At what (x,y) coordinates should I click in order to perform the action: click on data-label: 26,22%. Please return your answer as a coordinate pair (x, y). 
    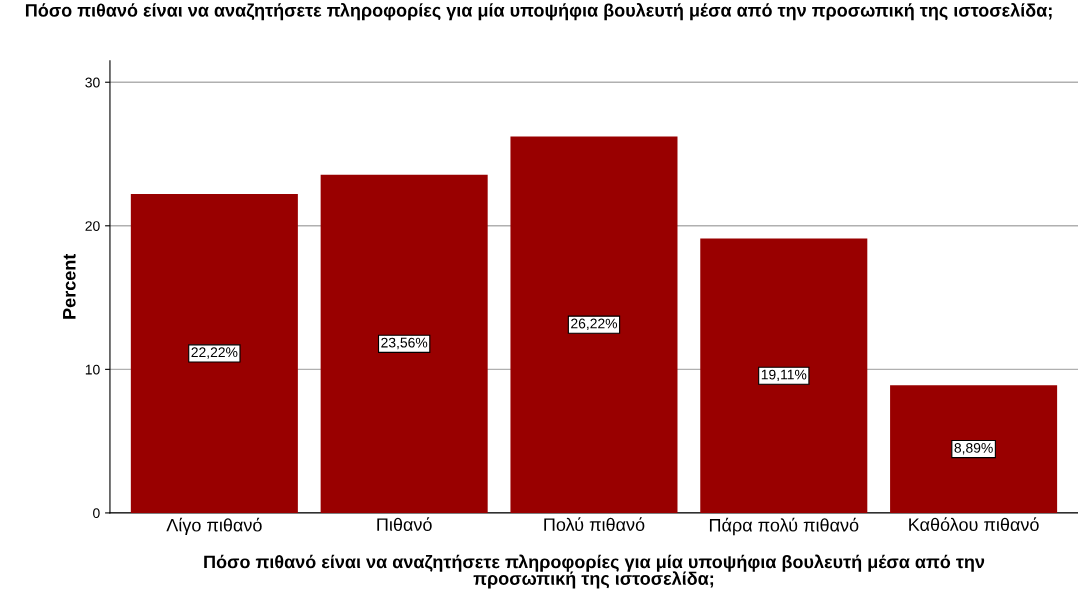
    Looking at the image, I should click on (594, 324).